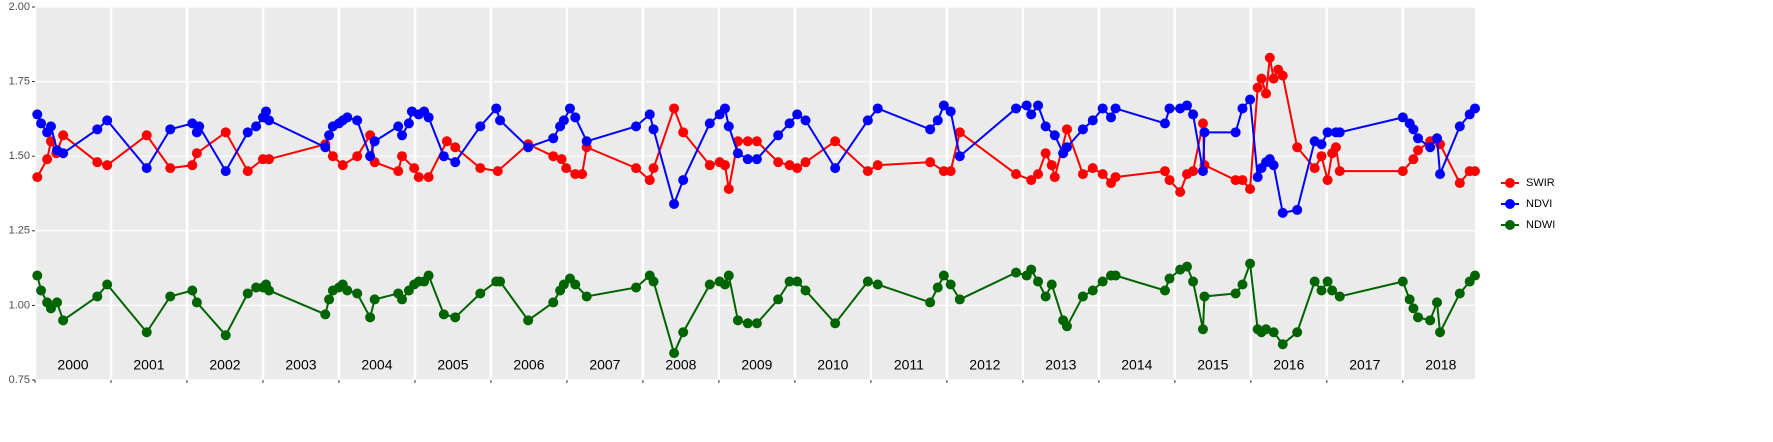 The width and height of the screenshot is (1773, 442). I want to click on year-label: 2006, so click(528, 365).